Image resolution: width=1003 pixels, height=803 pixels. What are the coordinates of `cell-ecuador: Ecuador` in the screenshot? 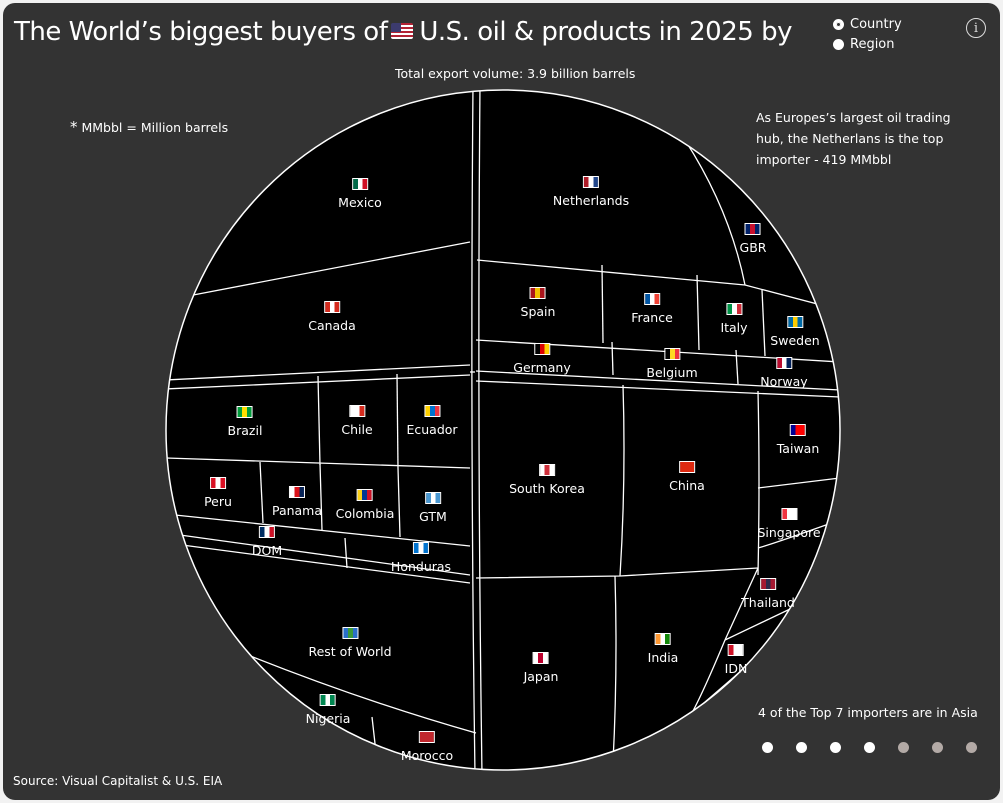 It's located at (432, 421).